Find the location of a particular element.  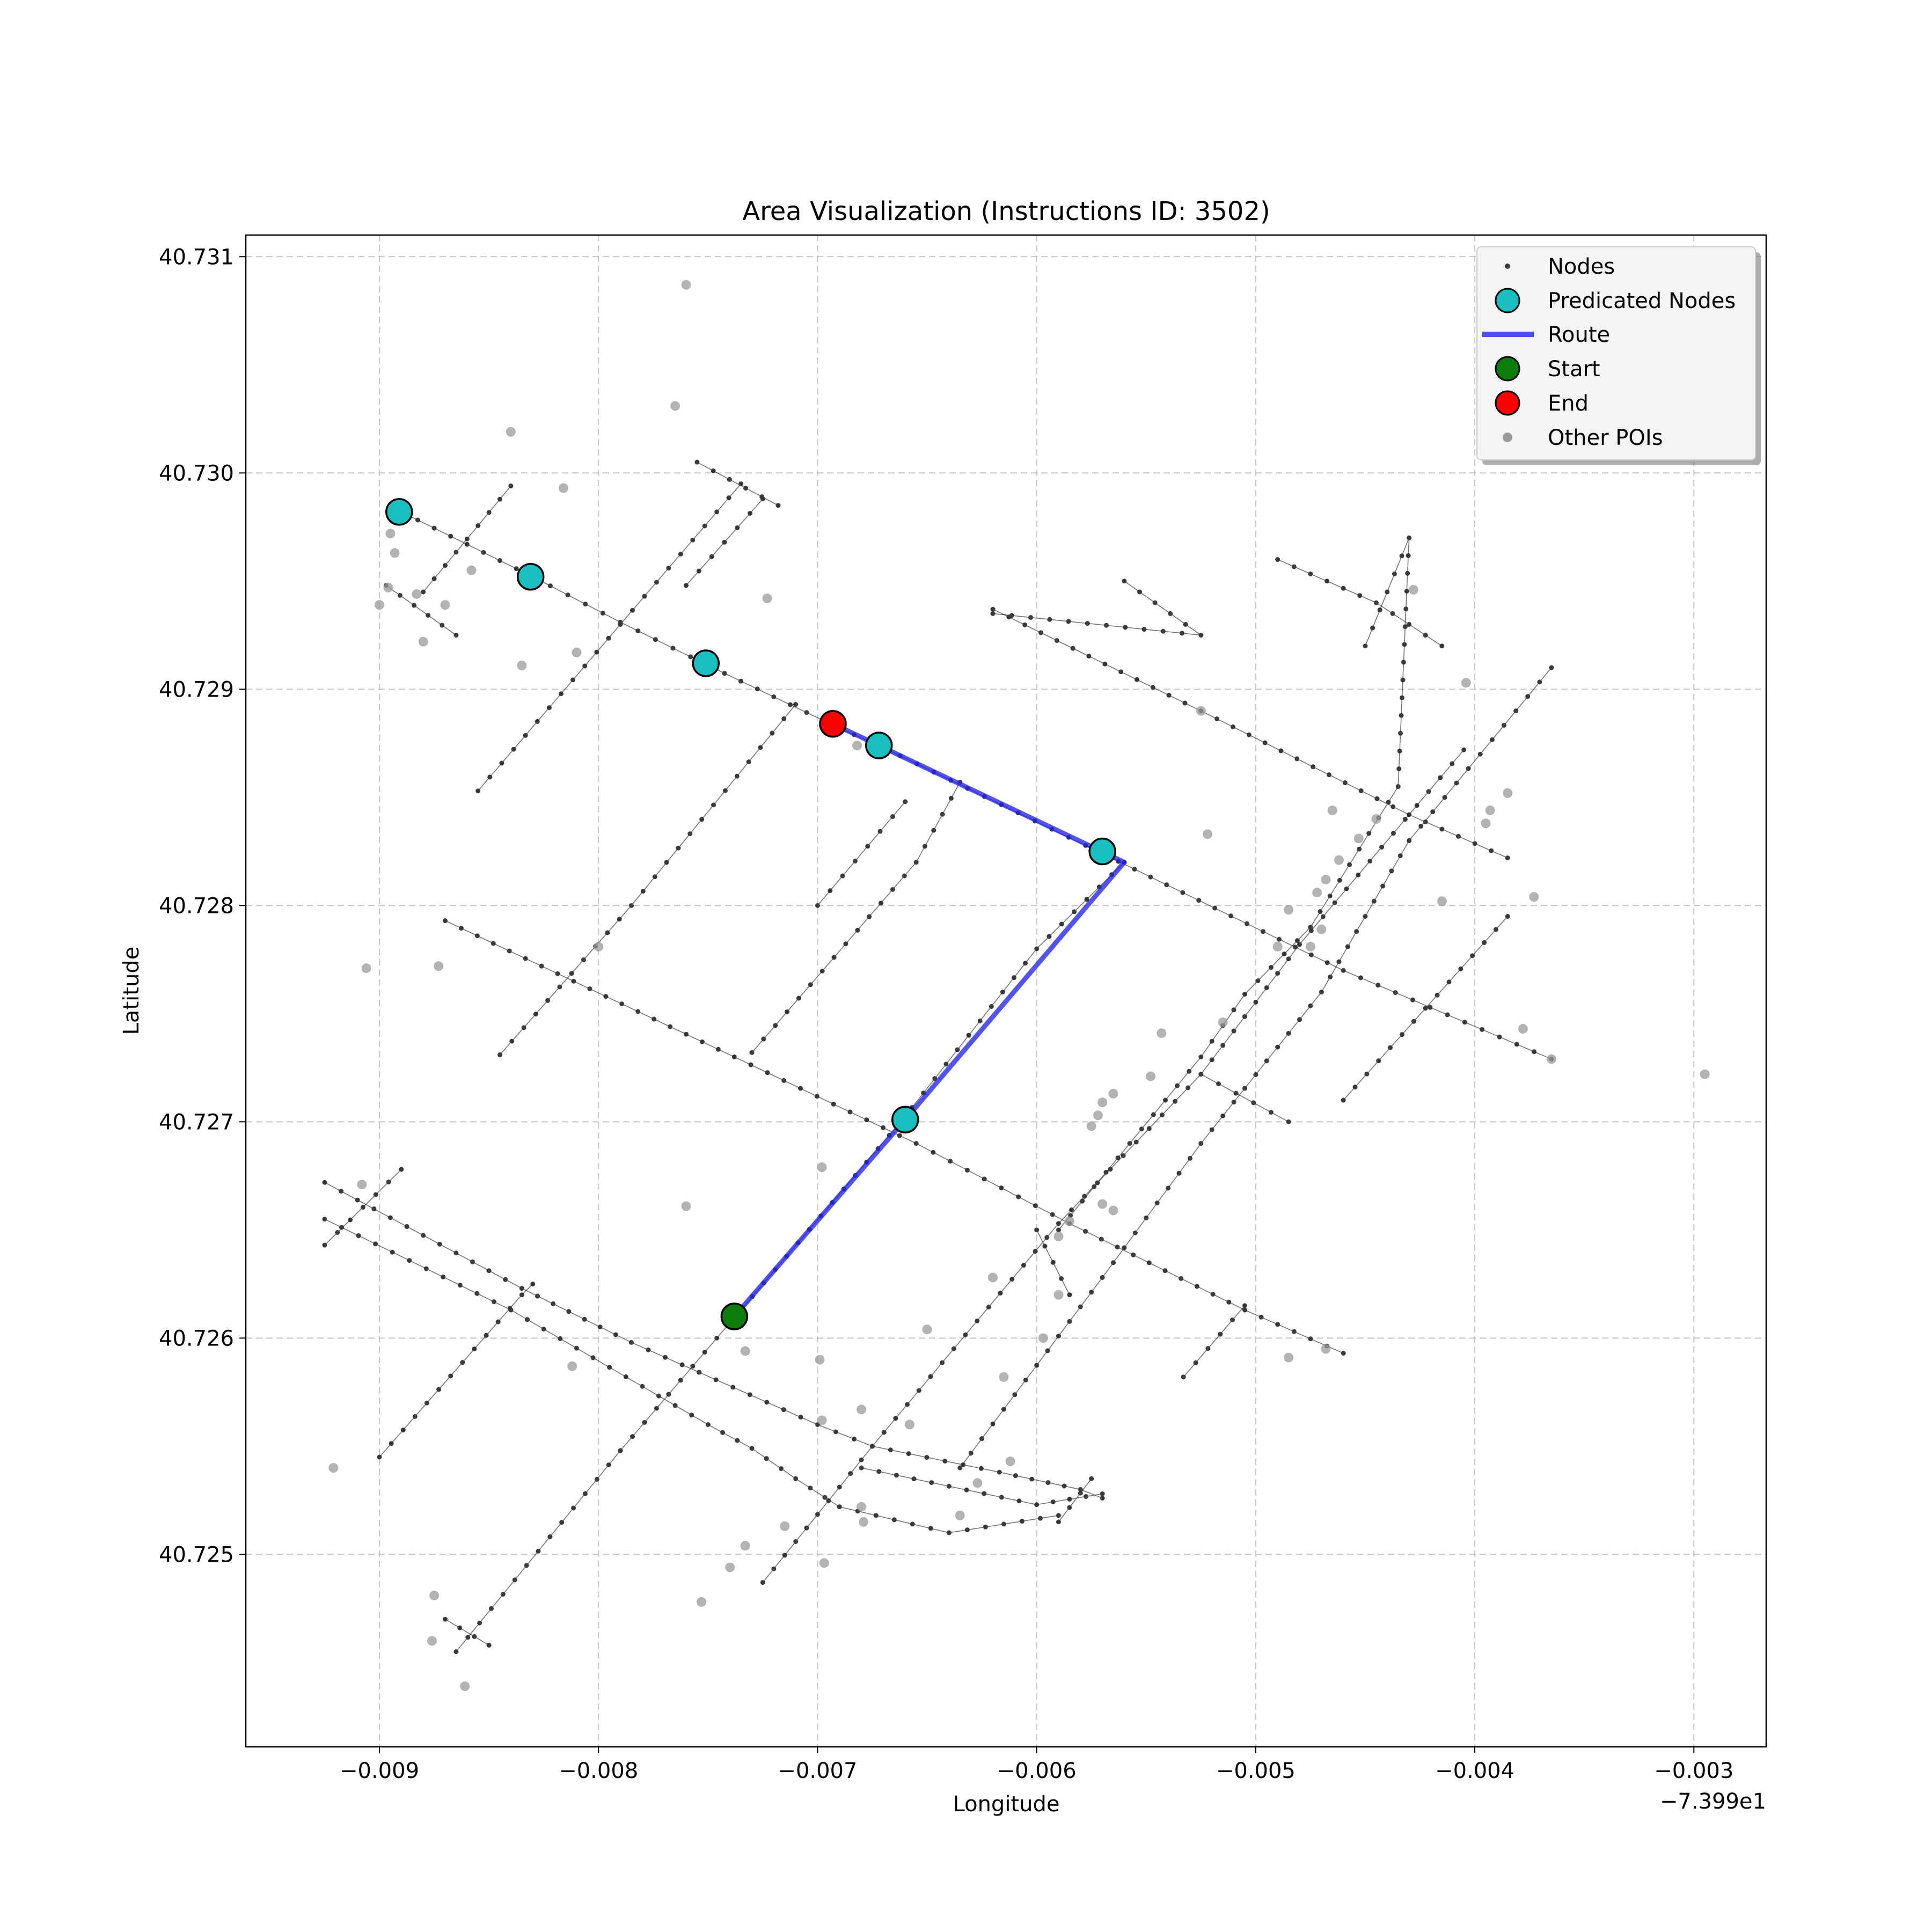

legend-predicated-marker is located at coordinates (1507, 300).